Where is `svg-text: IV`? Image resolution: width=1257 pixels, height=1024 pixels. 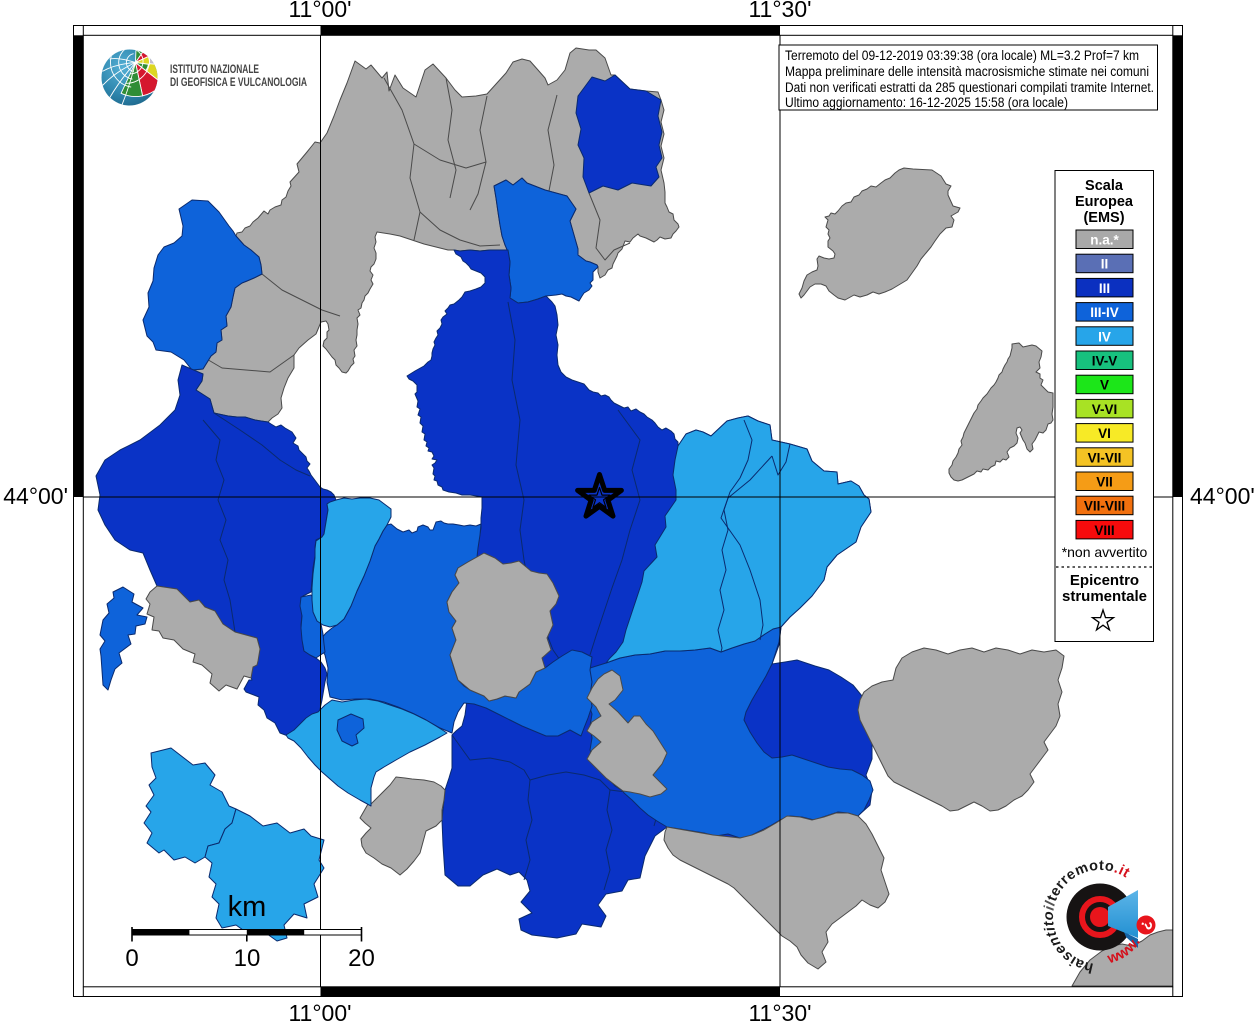
svg-text: IV is located at coordinates (1104, 336).